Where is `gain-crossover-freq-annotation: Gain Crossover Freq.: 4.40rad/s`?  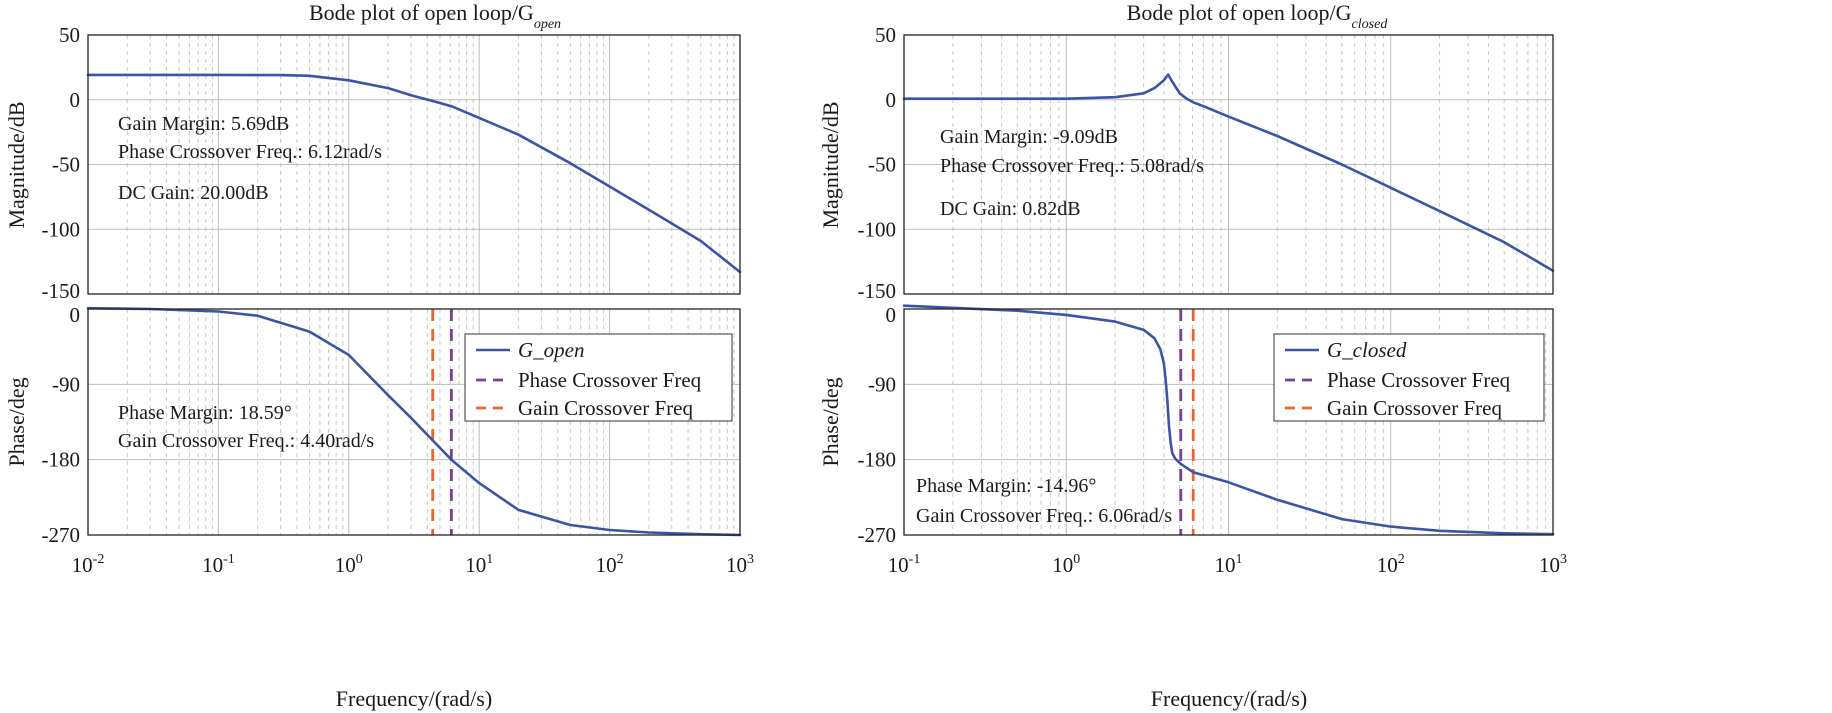
gain-crossover-freq-annotation: Gain Crossover Freq.: 4.40rad/s is located at coordinates (246, 441).